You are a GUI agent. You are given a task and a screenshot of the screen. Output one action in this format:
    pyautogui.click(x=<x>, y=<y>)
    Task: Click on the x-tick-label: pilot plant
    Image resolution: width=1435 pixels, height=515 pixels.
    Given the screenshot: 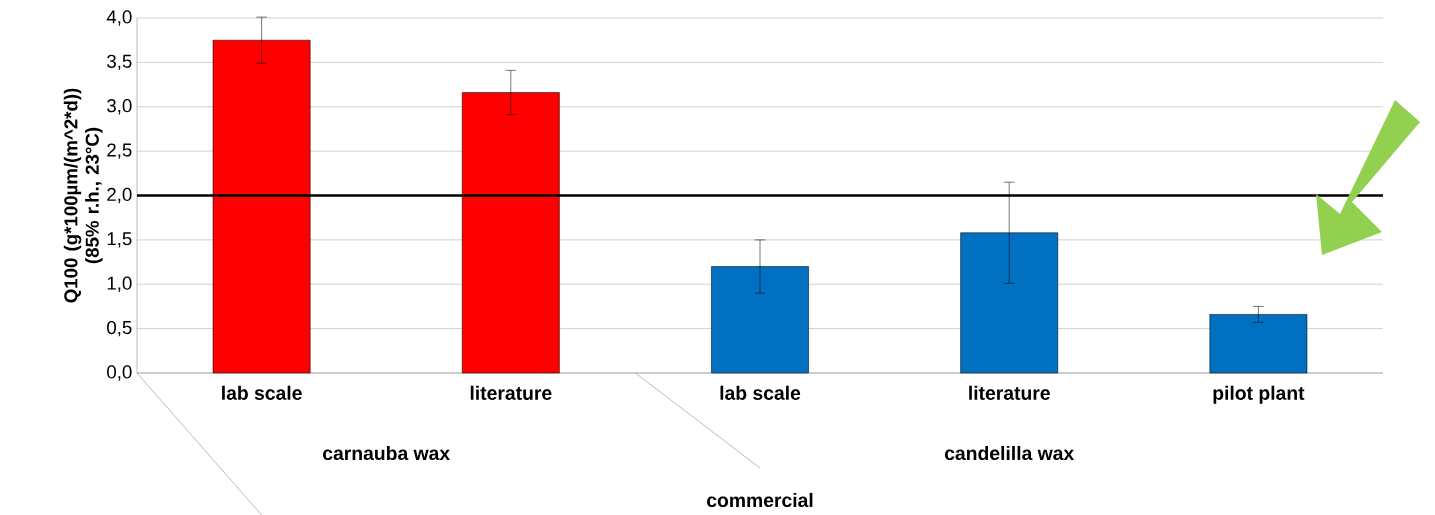 What is the action you would take?
    pyautogui.click(x=1259, y=394)
    